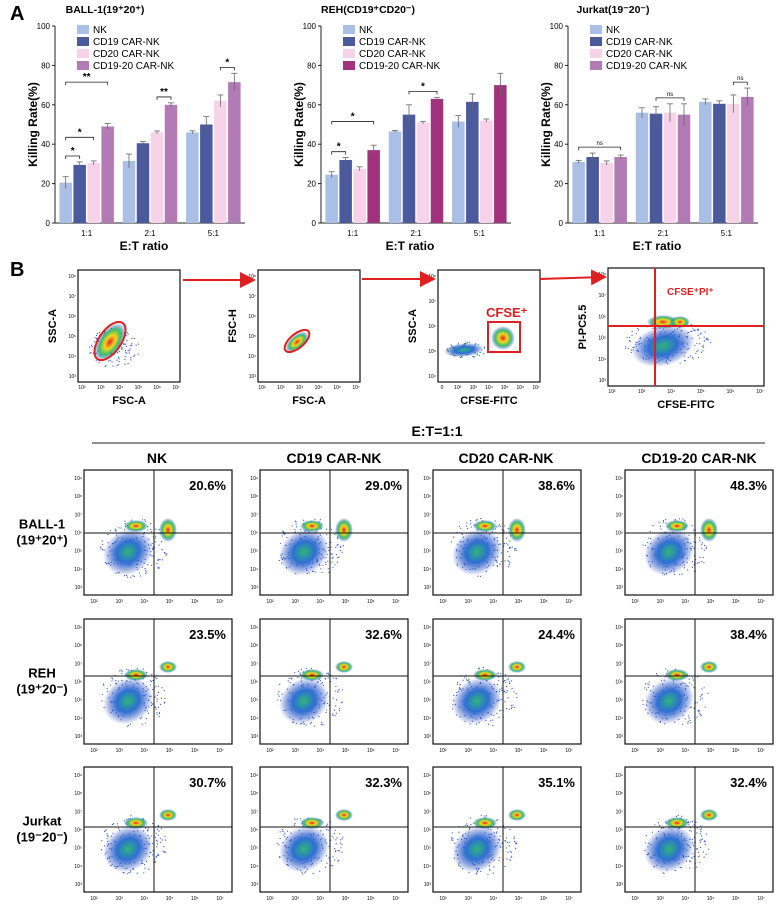 The height and width of the screenshot is (904, 781). I want to click on y-tick-label: 40, so click(558, 144).